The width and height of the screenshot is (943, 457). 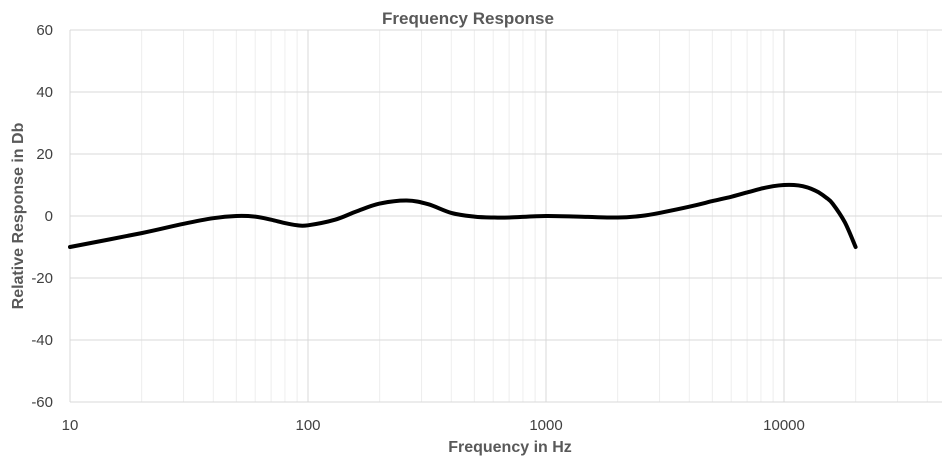 I want to click on y-tick-label: 20, so click(x=44, y=154).